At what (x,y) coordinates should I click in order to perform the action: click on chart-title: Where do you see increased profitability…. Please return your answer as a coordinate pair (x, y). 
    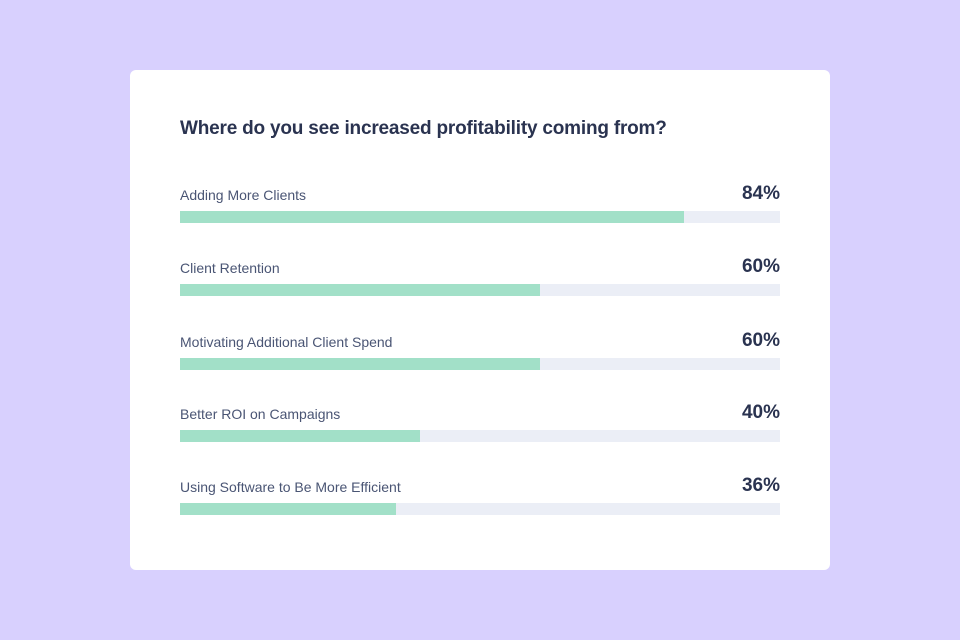
    Looking at the image, I should click on (423, 128).